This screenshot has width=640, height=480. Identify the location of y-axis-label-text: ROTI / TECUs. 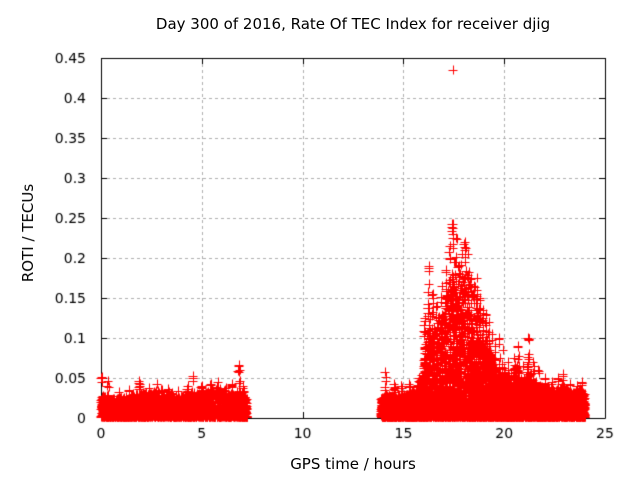
(28, 233).